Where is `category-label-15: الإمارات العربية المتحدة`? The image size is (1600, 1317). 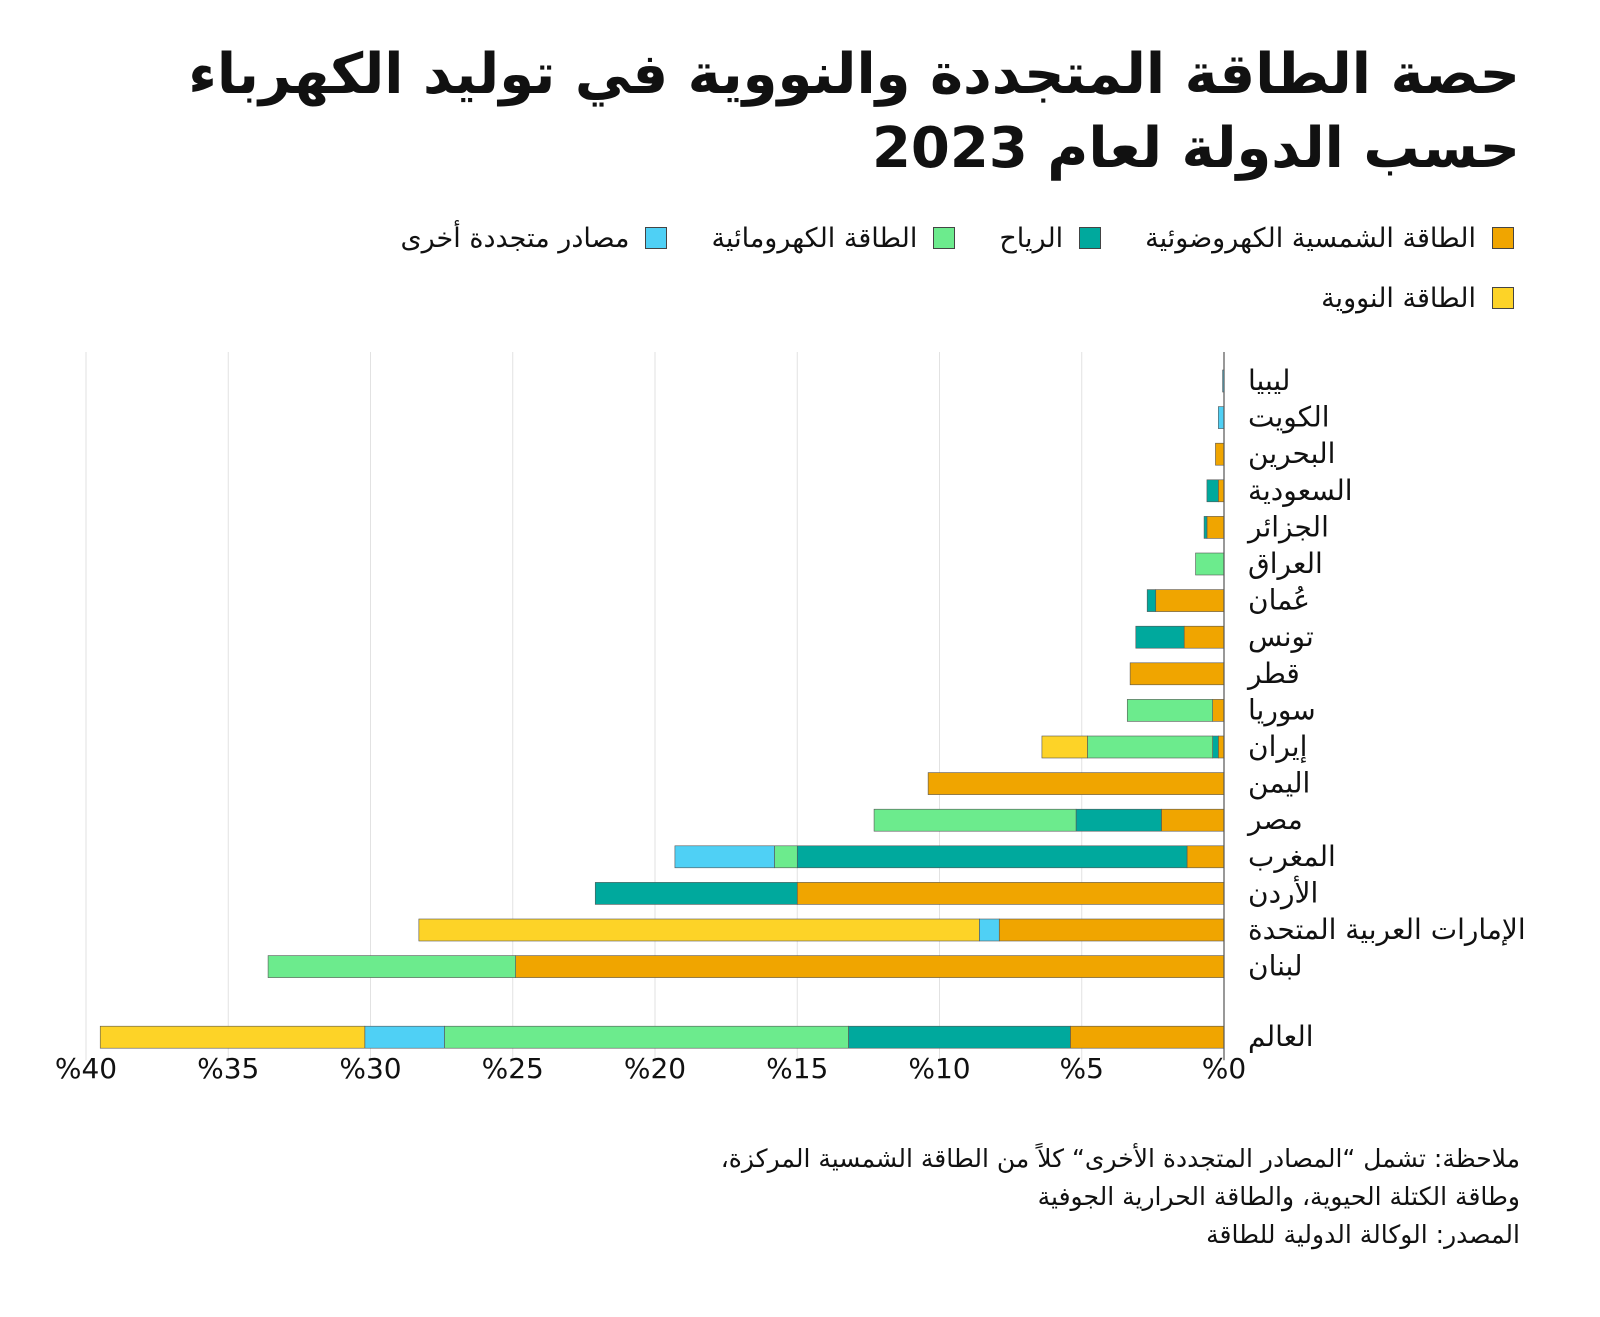 category-label-15: الإمارات العربية المتحدة is located at coordinates (1387, 929).